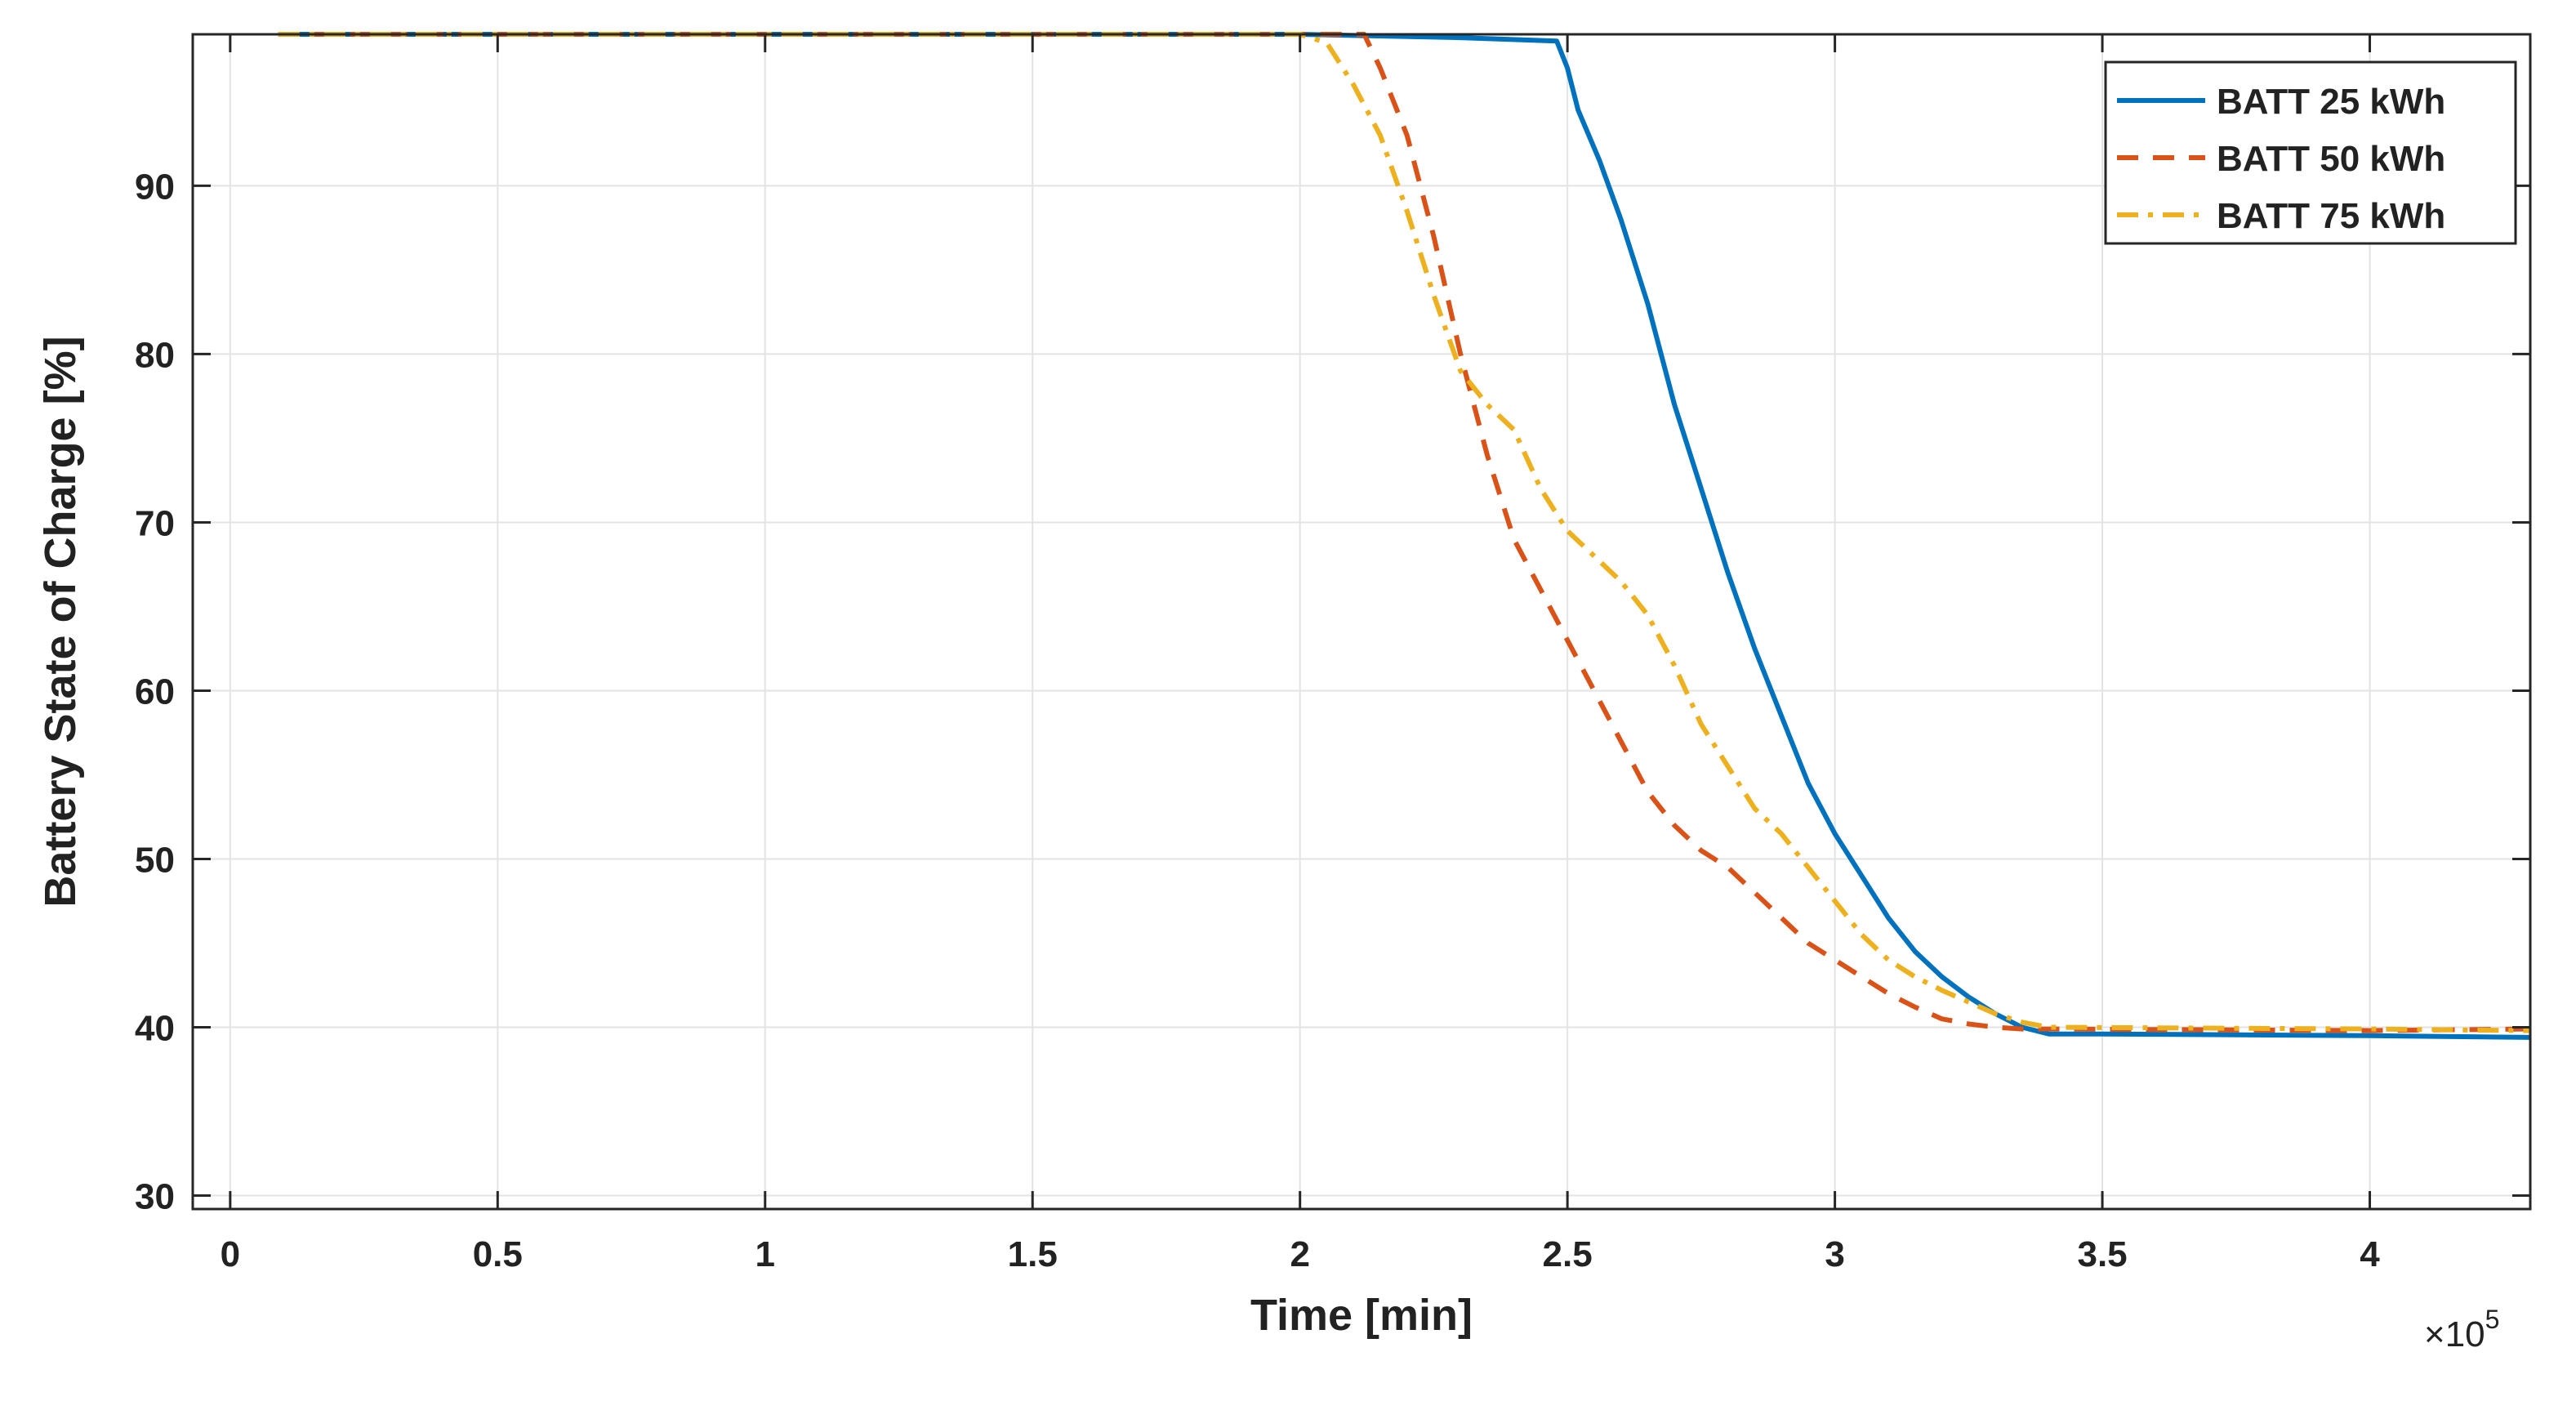 The image size is (2576, 1410). Describe the element at coordinates (155, 692) in the screenshot. I see `y-tick-label: 60` at that location.